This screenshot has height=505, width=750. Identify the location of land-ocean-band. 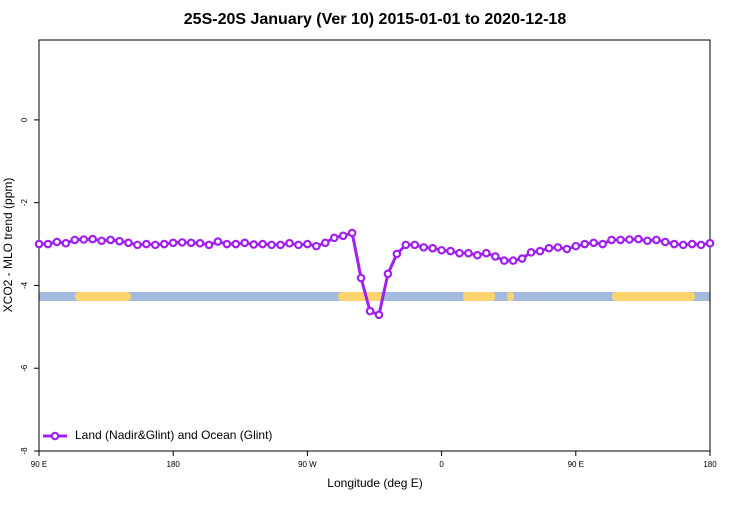
(374, 296).